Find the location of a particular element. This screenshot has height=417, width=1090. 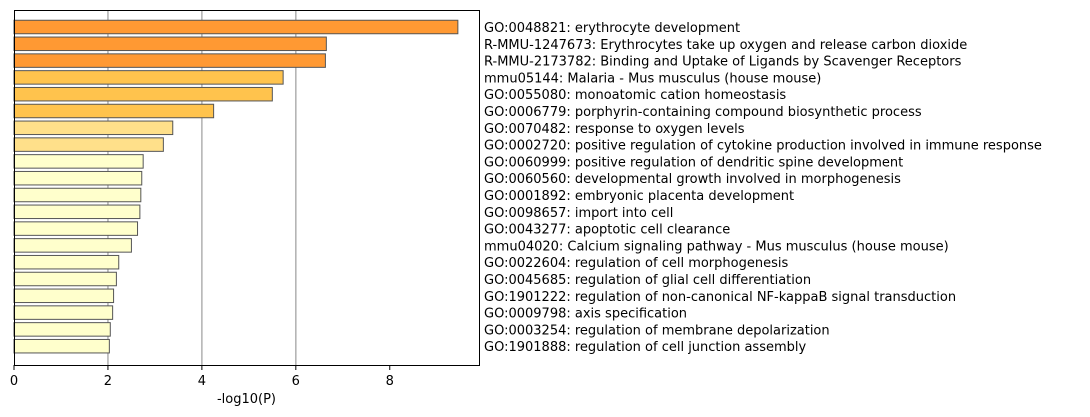

x-tick-label: 8 is located at coordinates (390, 381).